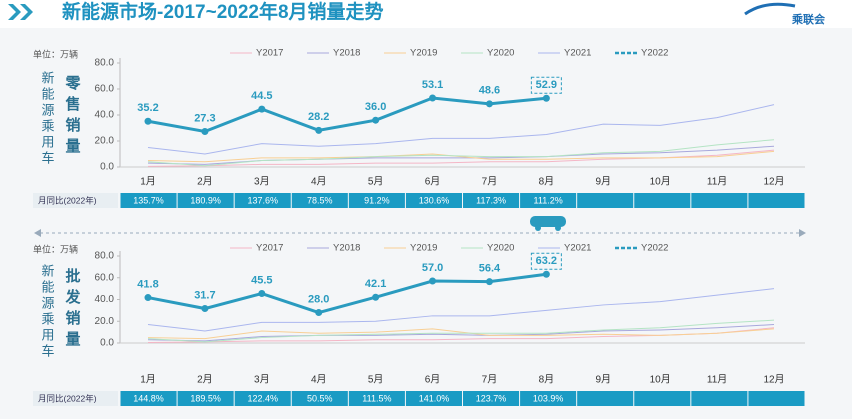 This screenshot has width=852, height=419. I want to click on value-label: 57.0, so click(432, 268).